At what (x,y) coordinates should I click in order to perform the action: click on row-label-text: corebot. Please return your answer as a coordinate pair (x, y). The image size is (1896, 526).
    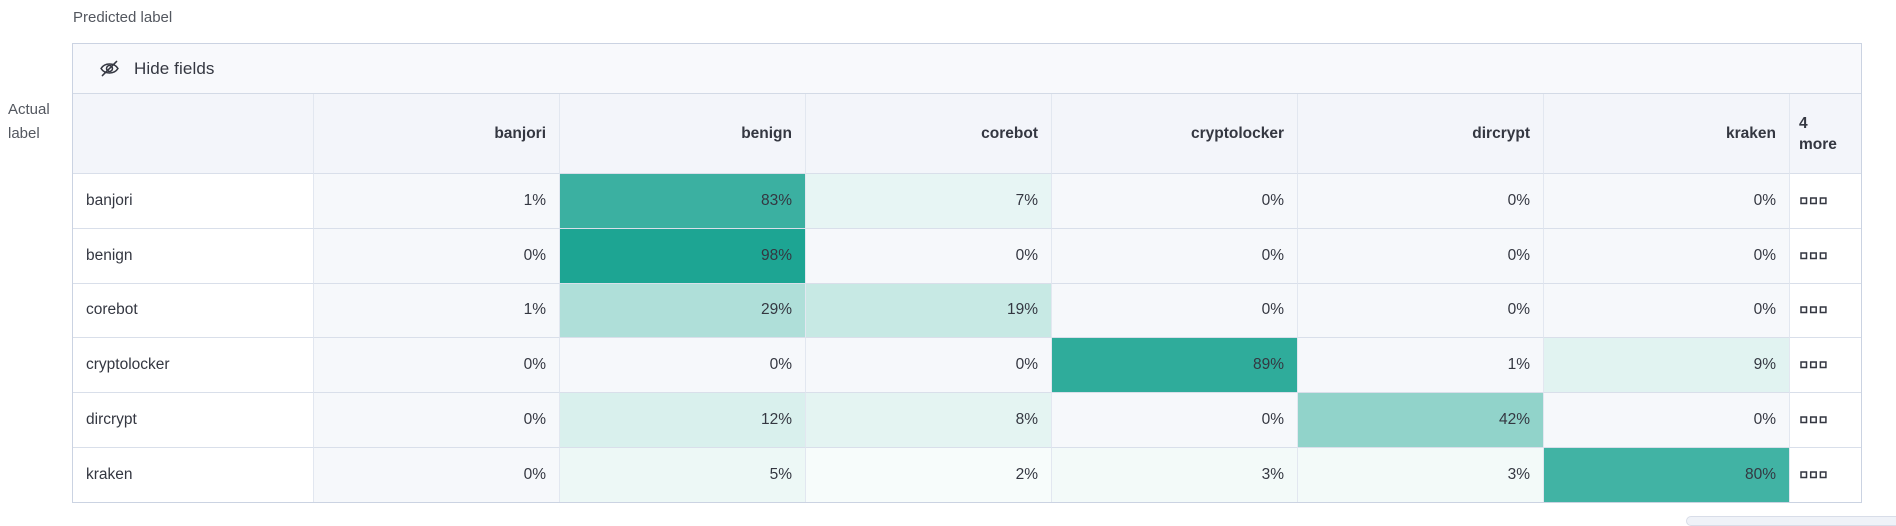
    Looking at the image, I should click on (112, 310).